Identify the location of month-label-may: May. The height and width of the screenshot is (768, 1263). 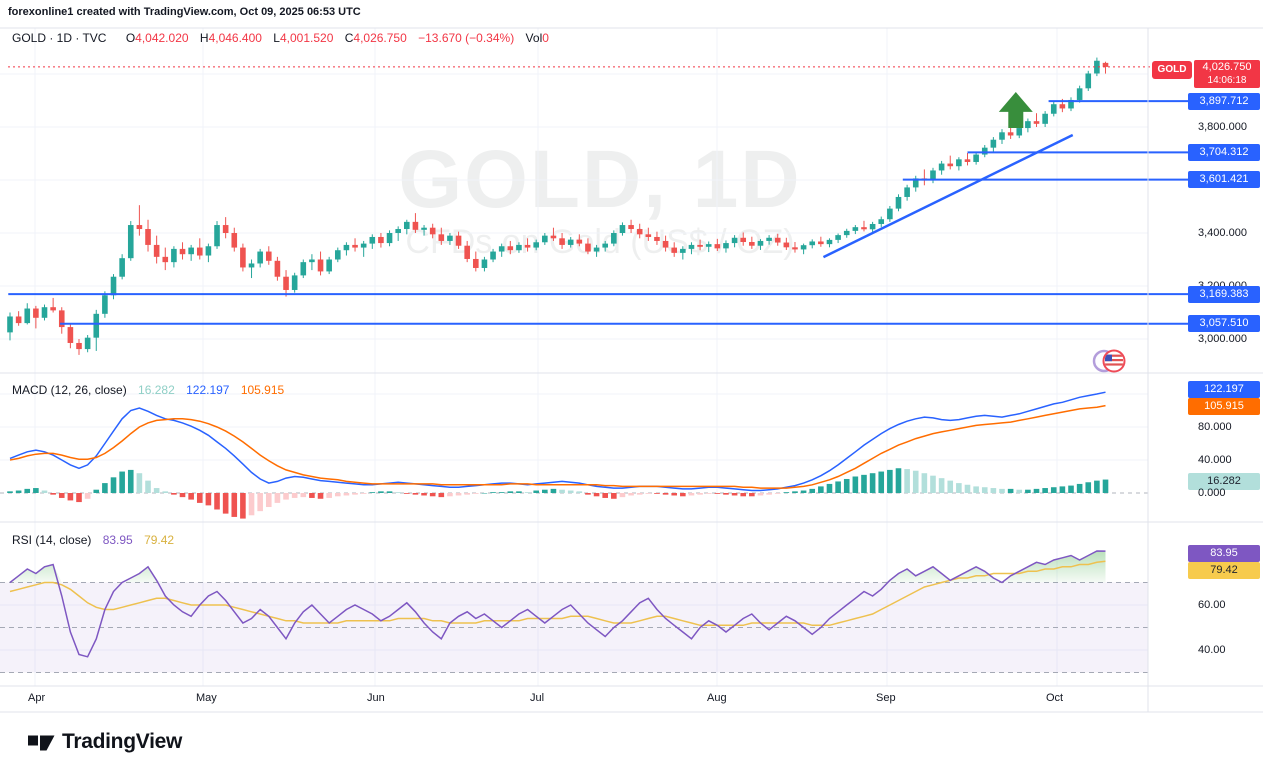
(206, 698).